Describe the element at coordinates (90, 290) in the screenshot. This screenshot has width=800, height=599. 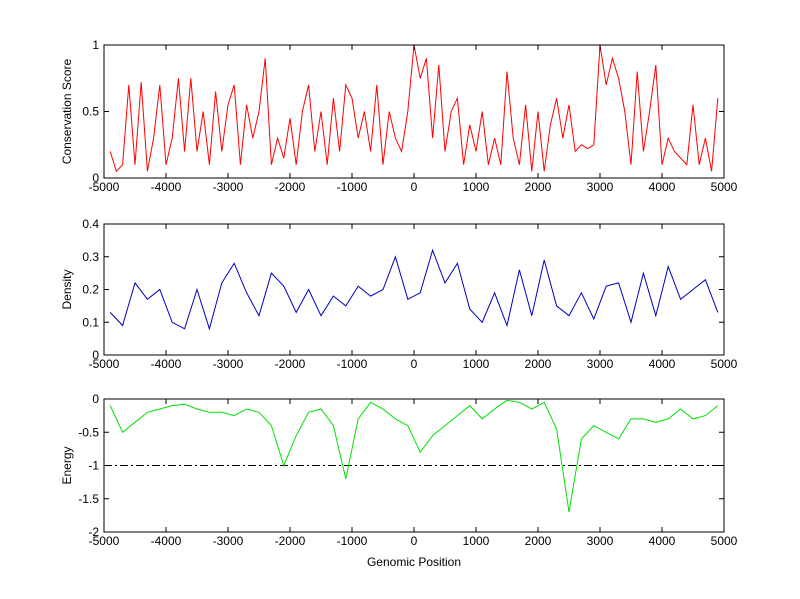
I see `y-tick-label: 0.2` at that location.